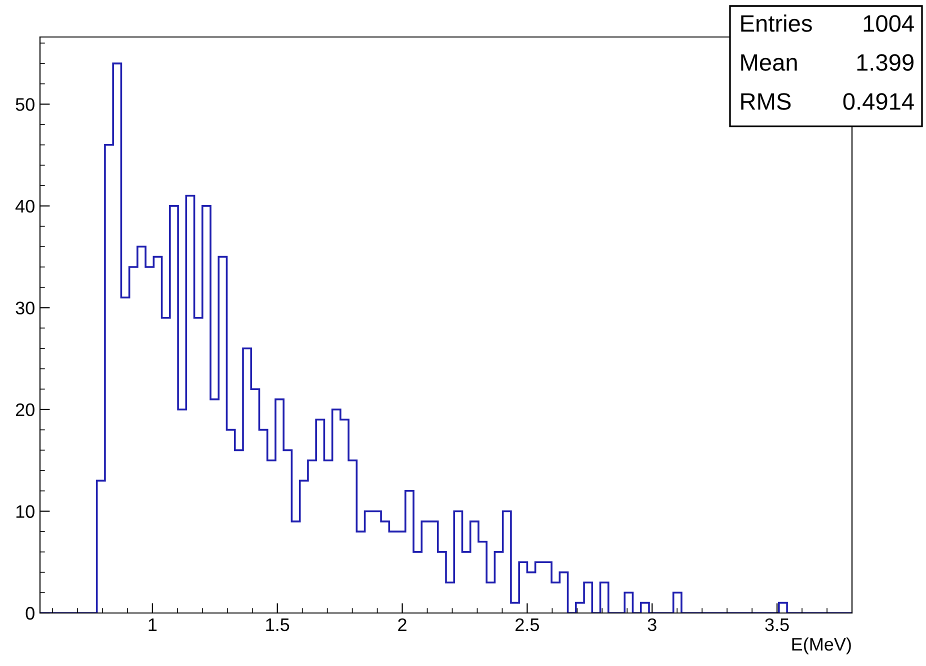  I want to click on y-tick-label: 0, so click(30, 613).